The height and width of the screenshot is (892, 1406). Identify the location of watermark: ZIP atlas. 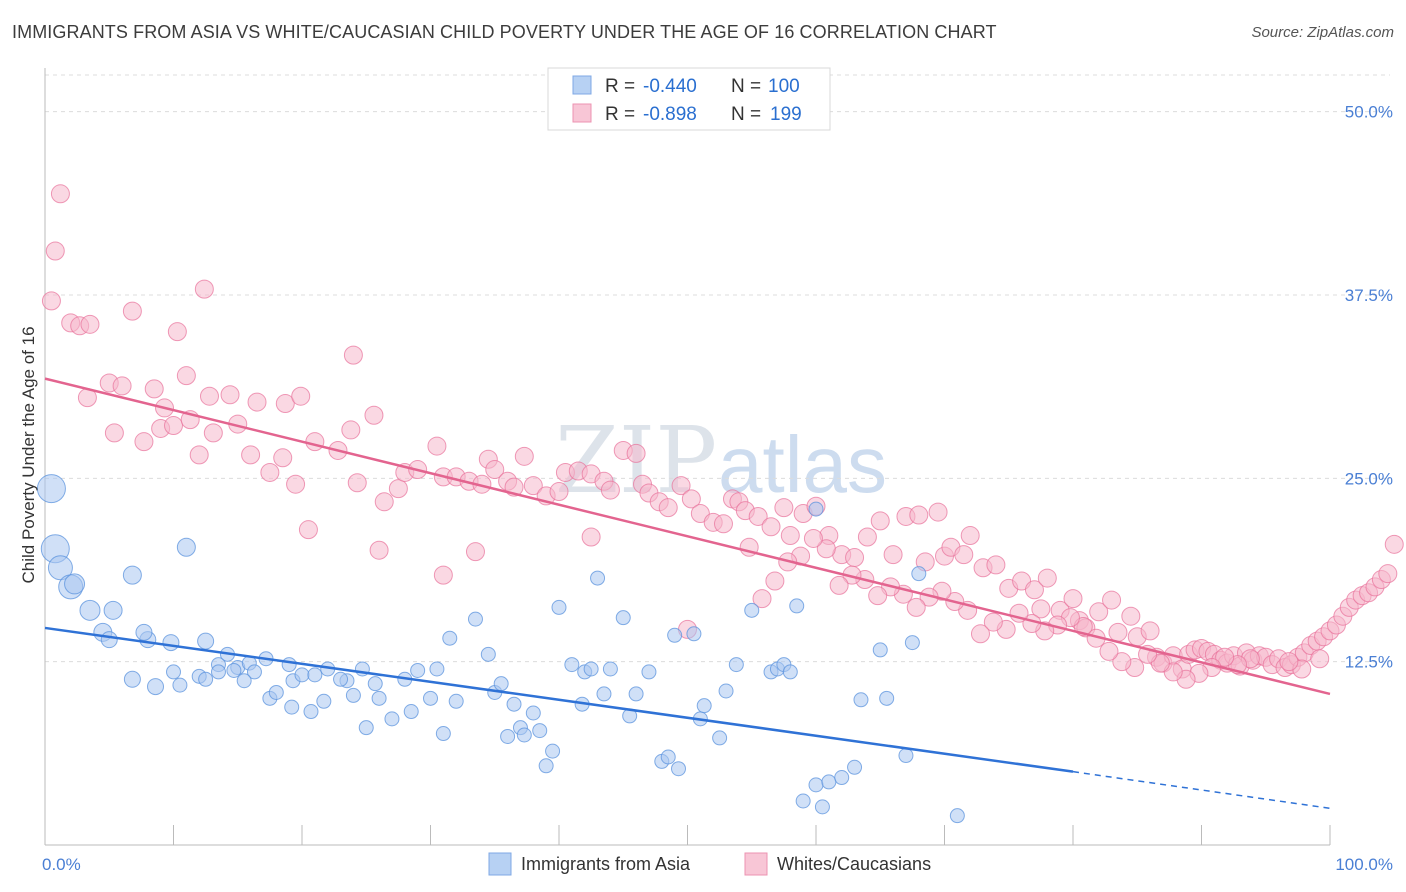
(721, 460).